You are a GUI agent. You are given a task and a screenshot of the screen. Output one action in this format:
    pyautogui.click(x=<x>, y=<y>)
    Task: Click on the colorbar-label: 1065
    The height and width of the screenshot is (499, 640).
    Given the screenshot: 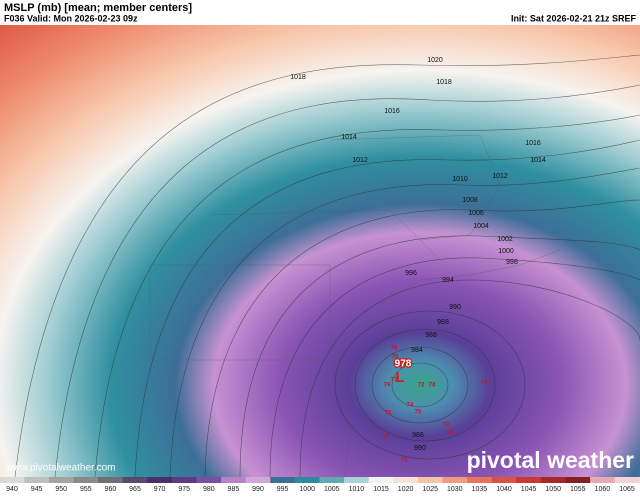 What is the action you would take?
    pyautogui.click(x=627, y=489)
    